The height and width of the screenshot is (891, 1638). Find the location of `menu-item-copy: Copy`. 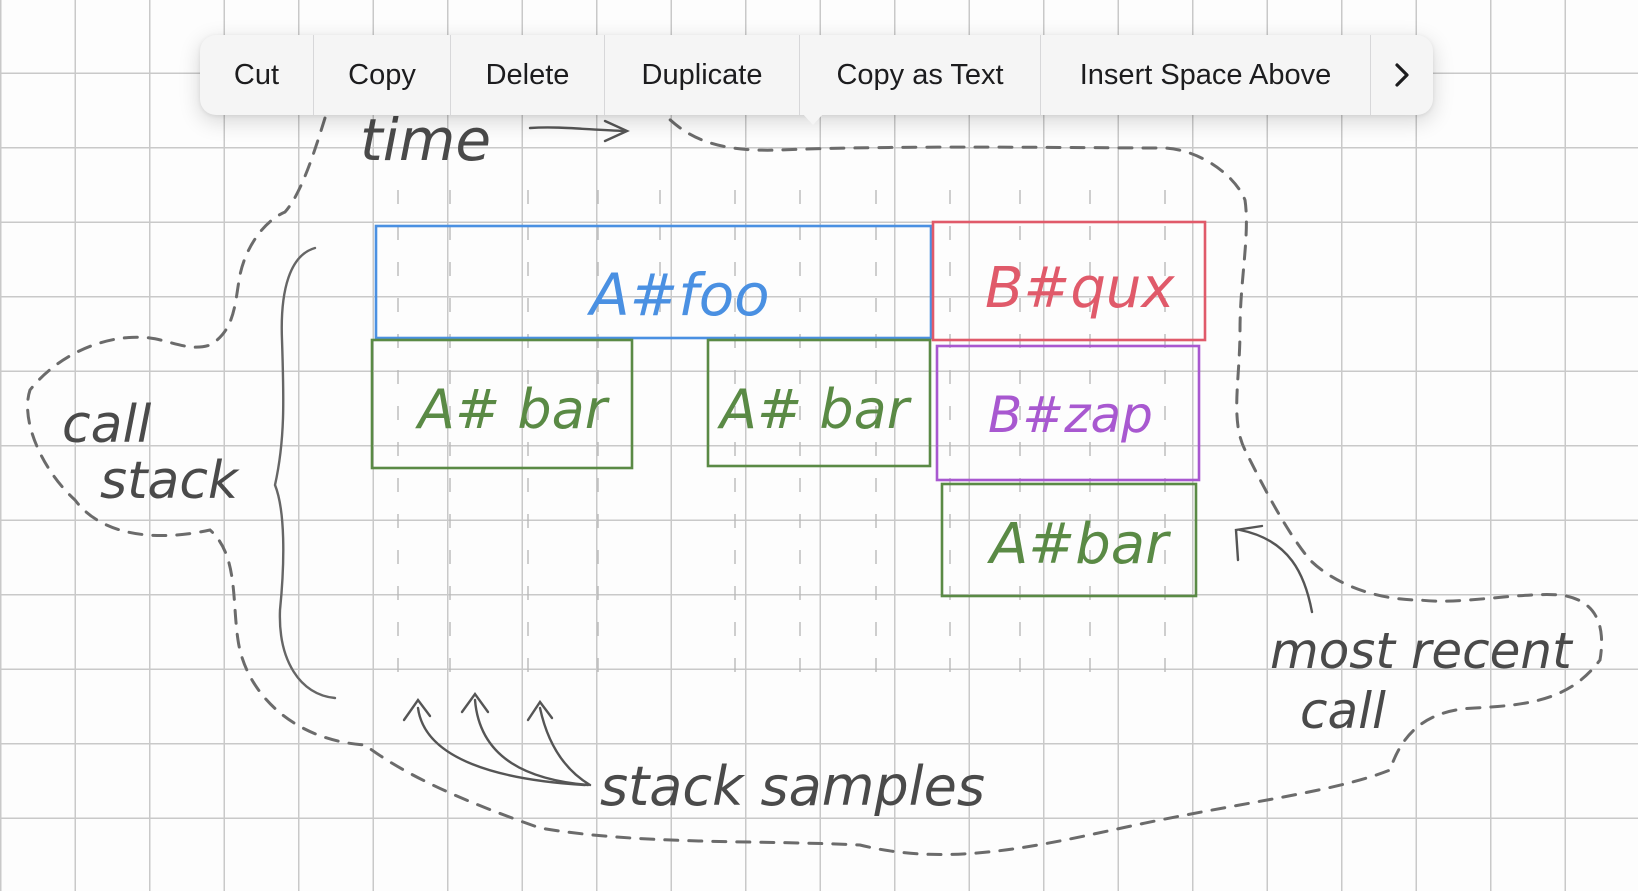

menu-item-copy: Copy is located at coordinates (382, 75).